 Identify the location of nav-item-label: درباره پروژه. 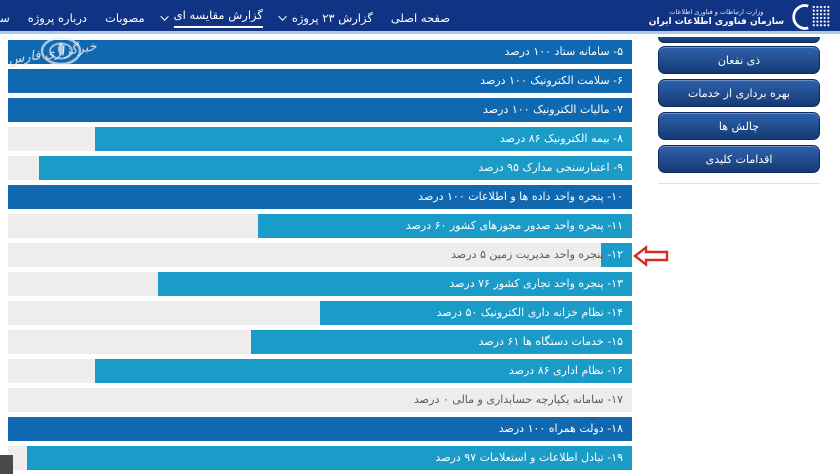
(57, 18).